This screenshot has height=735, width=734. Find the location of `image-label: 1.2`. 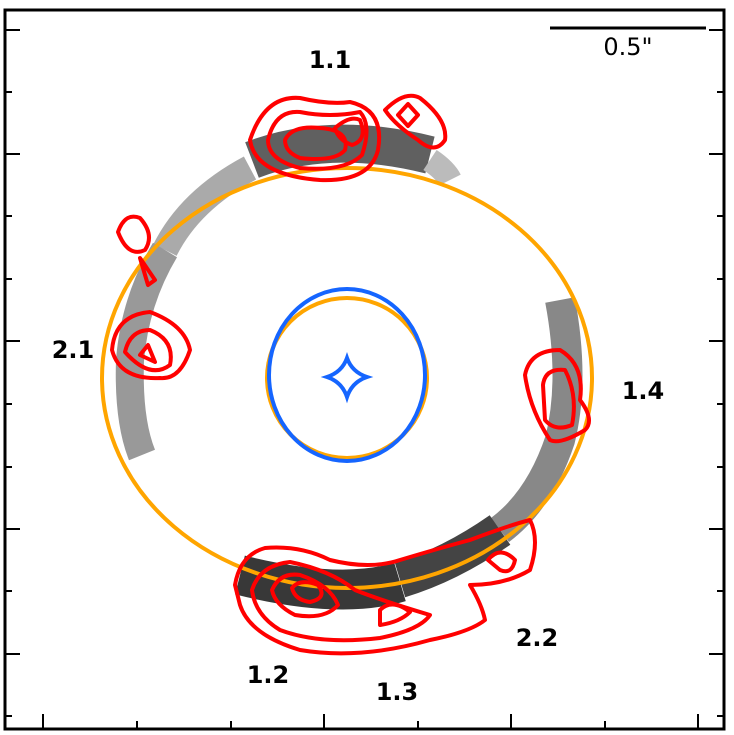

image-label: 1.2 is located at coordinates (268, 675).